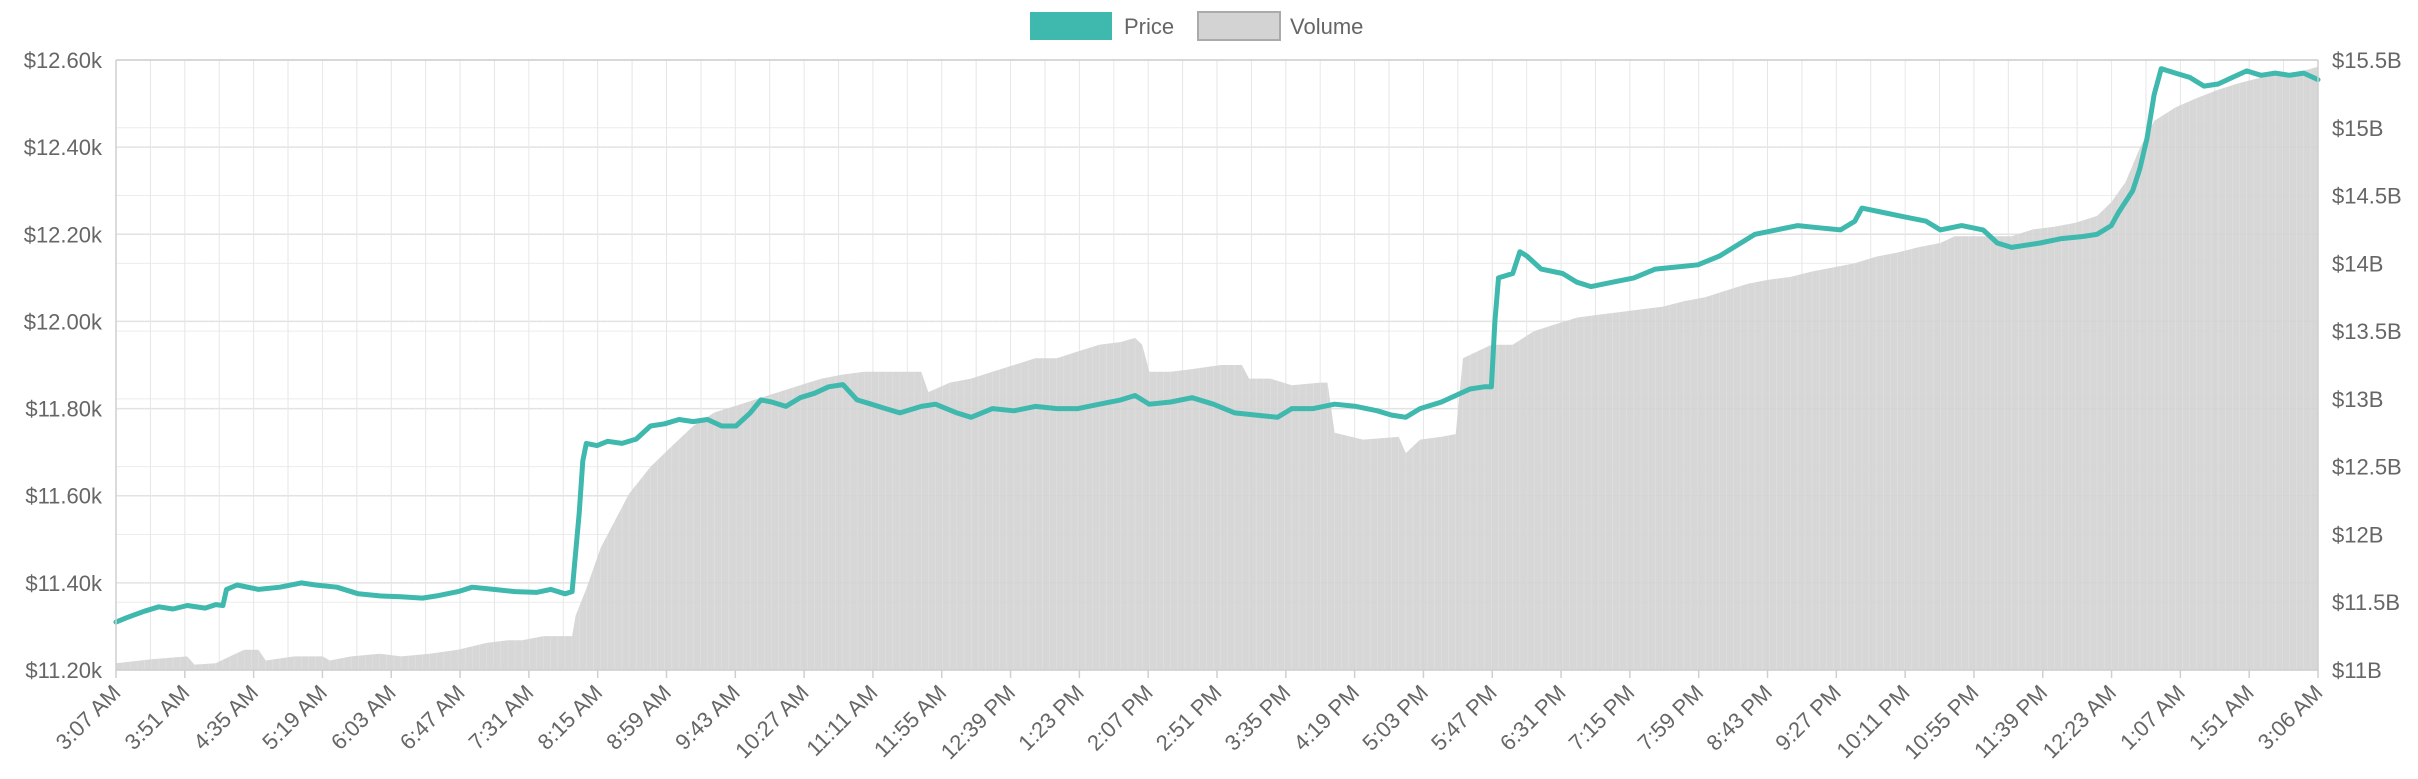 The height and width of the screenshot is (779, 2418). I want to click on x-tick-label: 3:35 PM, so click(1258, 718).